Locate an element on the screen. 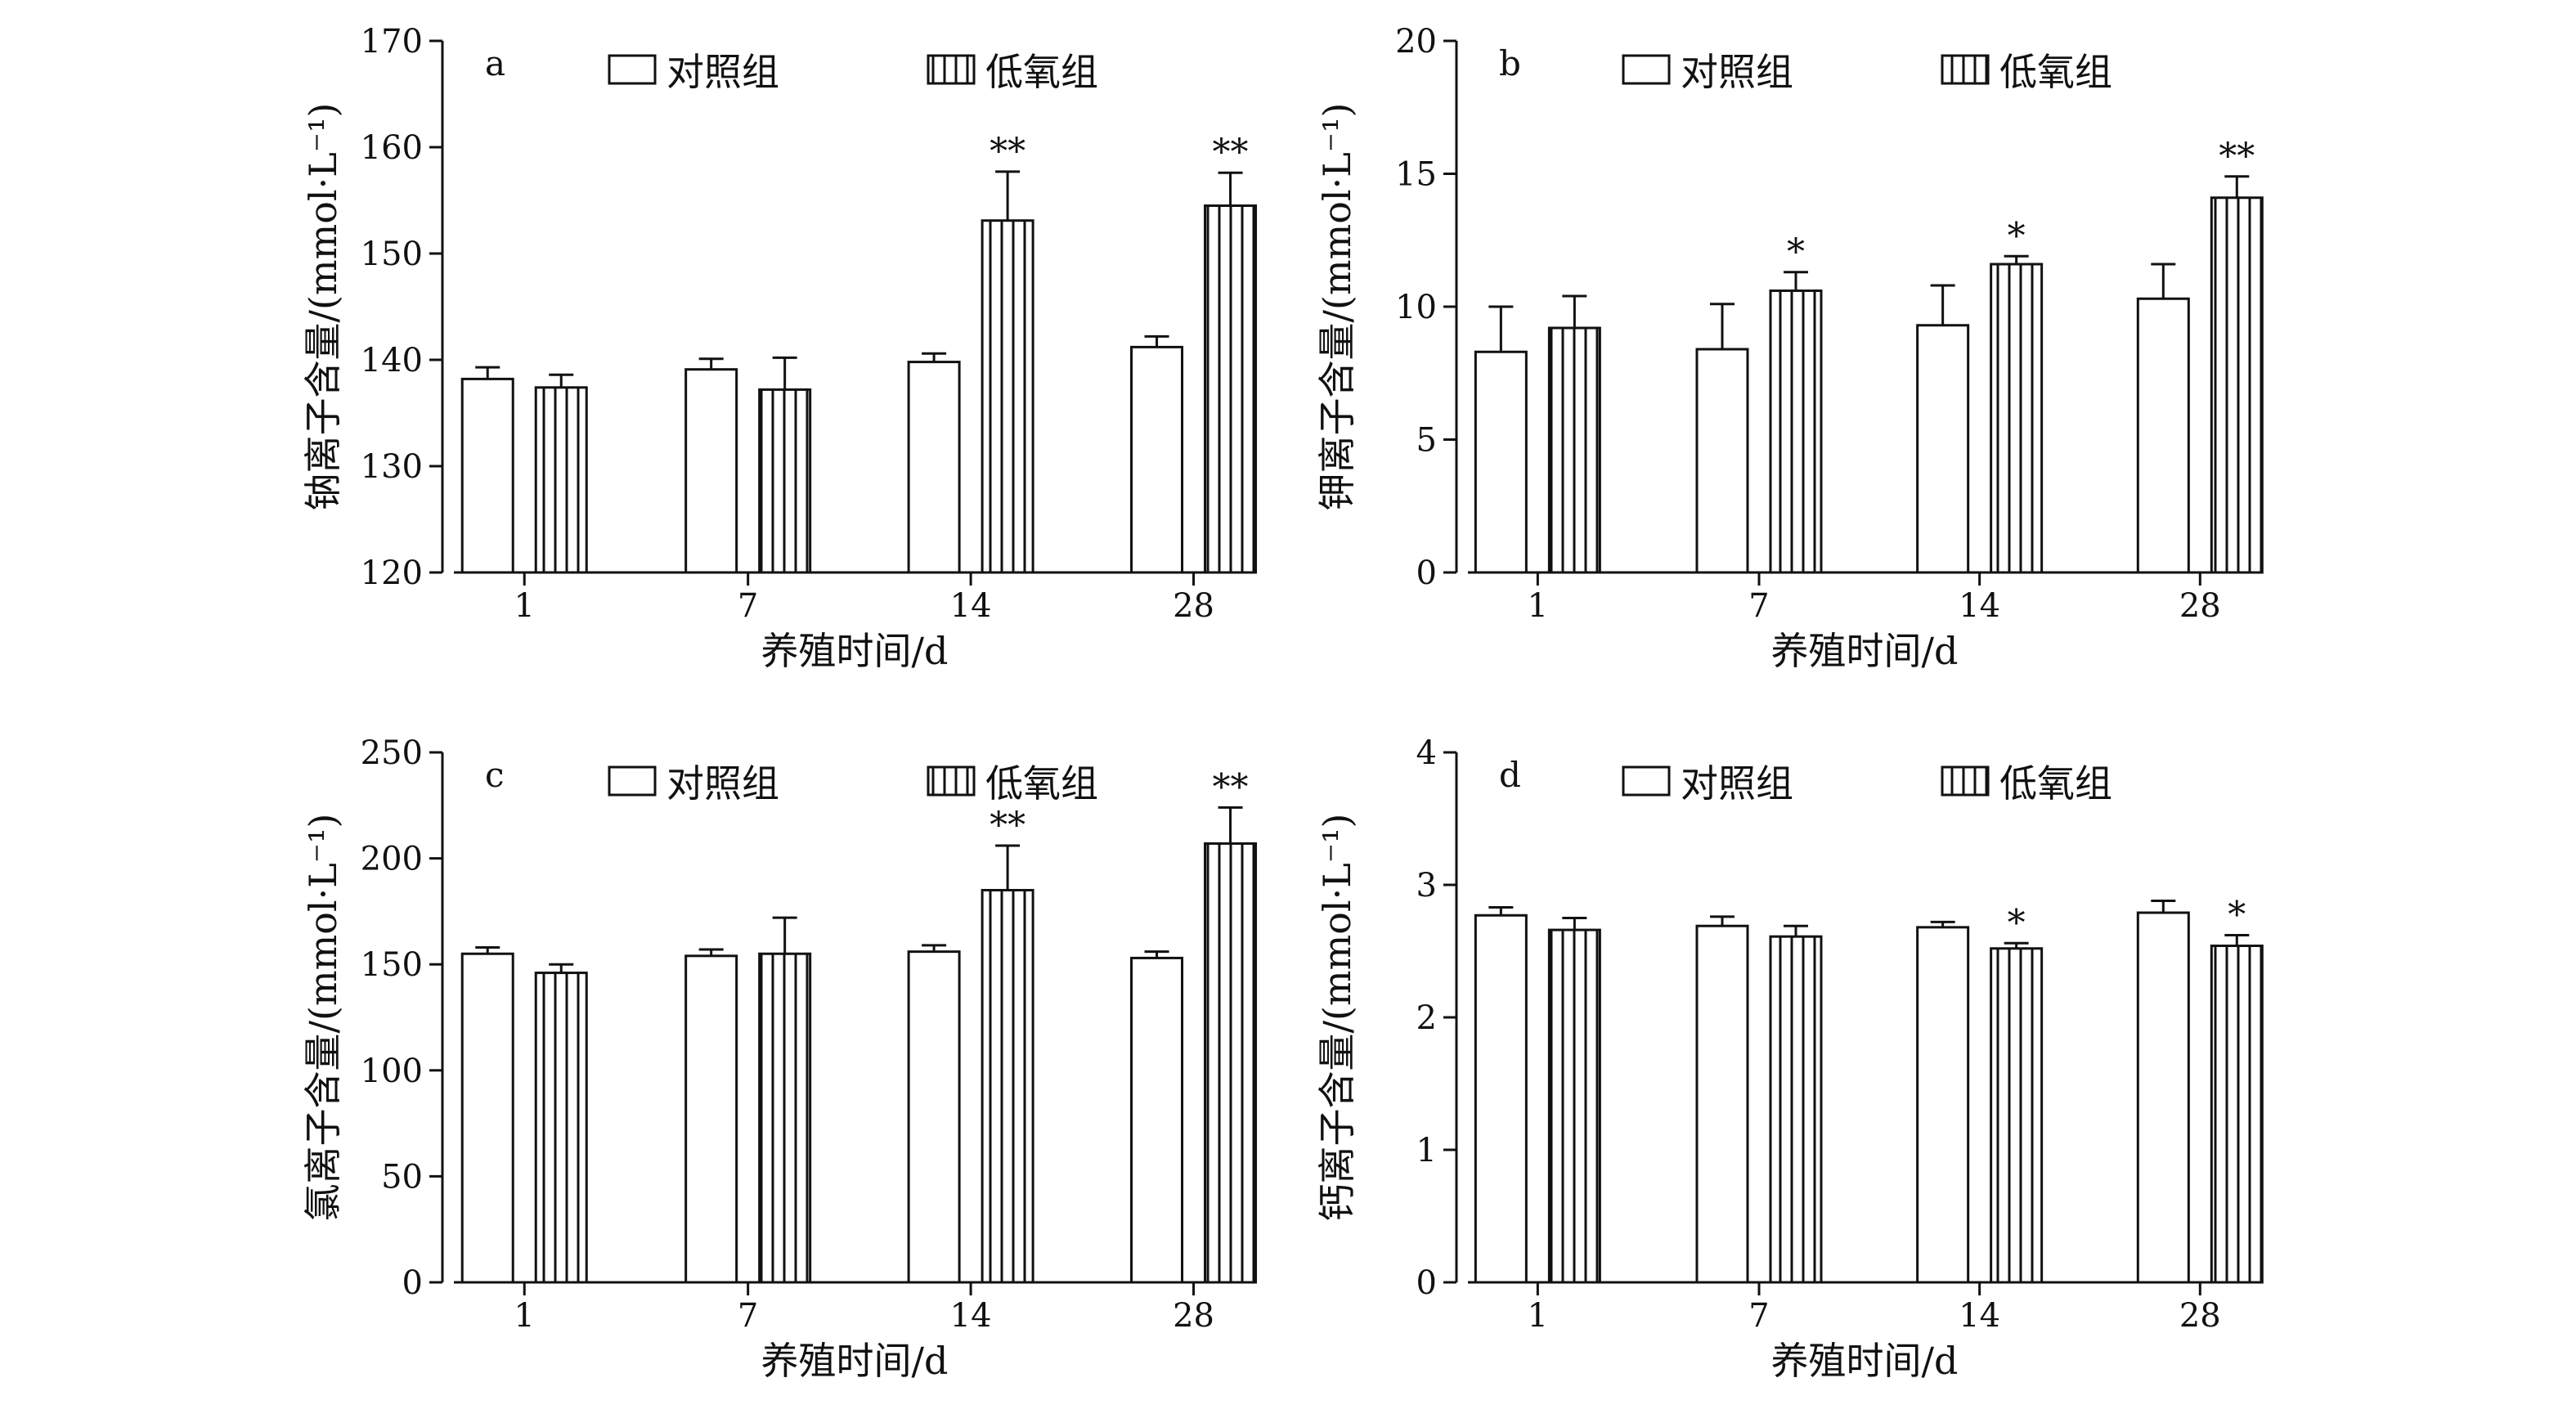 The image size is (2576, 1405). y-tick-label: 1 is located at coordinates (1426, 1150).